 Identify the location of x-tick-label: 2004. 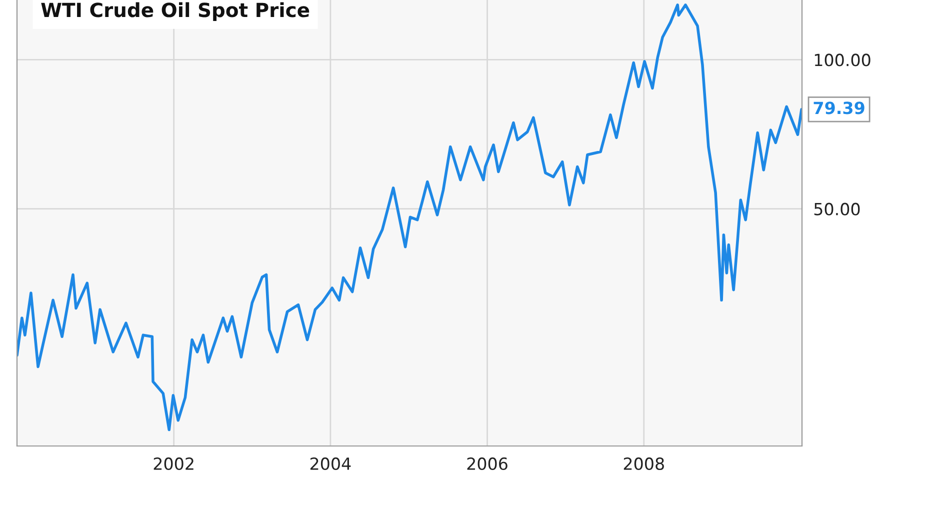
(330, 463).